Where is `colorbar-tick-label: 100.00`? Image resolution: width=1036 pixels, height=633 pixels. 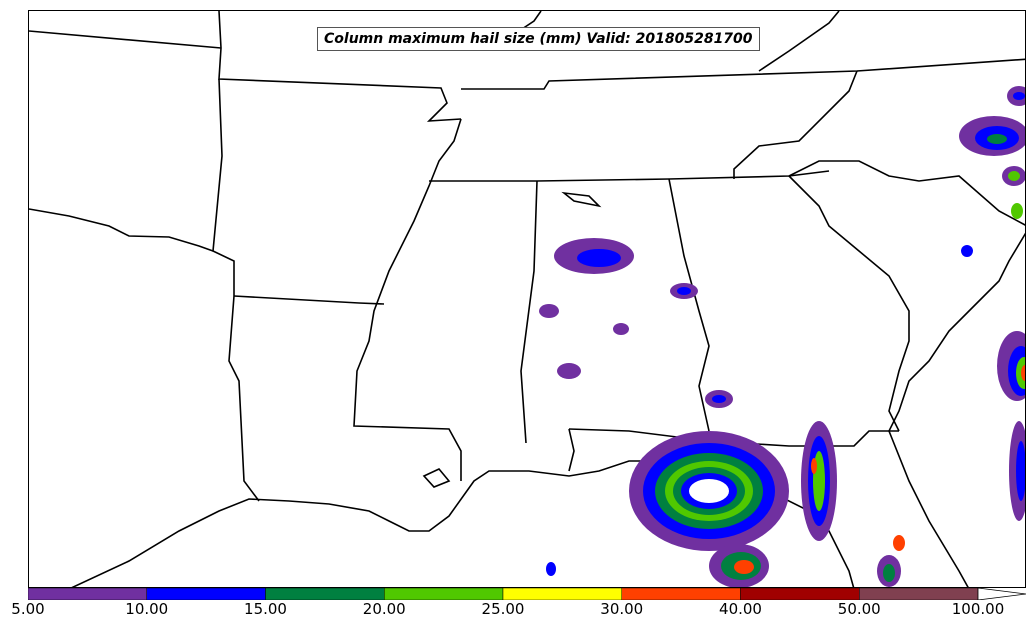
colorbar-tick-label: 100.00 is located at coordinates (978, 609).